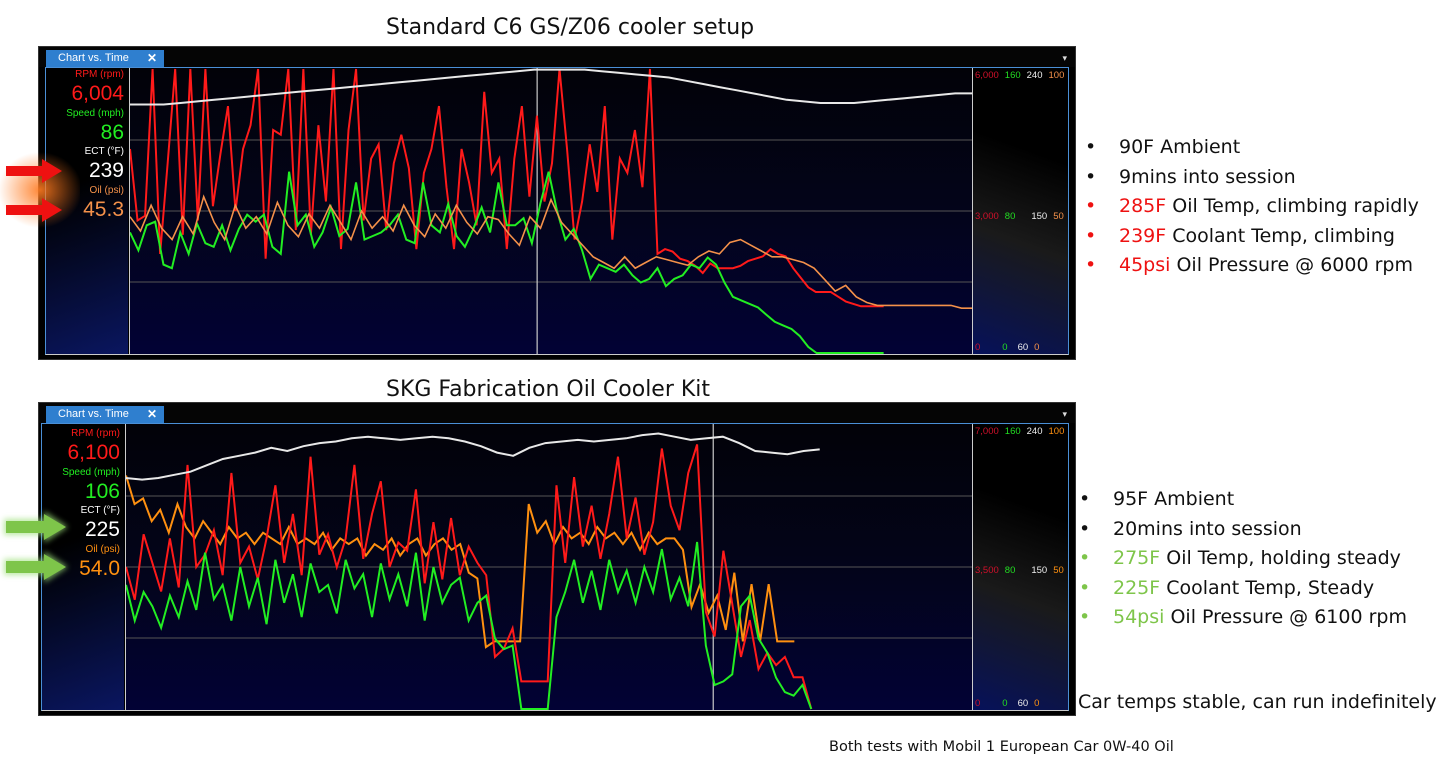  I want to click on note-text: Oil Temp, holding steady, so click(1280, 558).